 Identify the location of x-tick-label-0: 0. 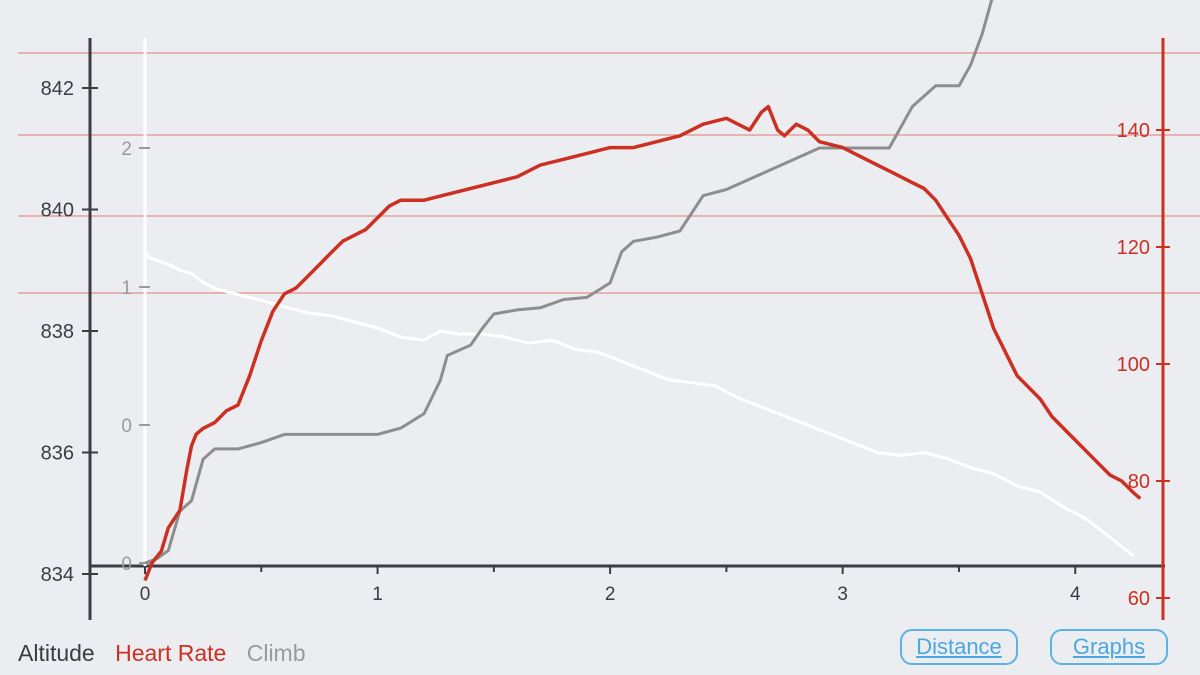
(145, 594).